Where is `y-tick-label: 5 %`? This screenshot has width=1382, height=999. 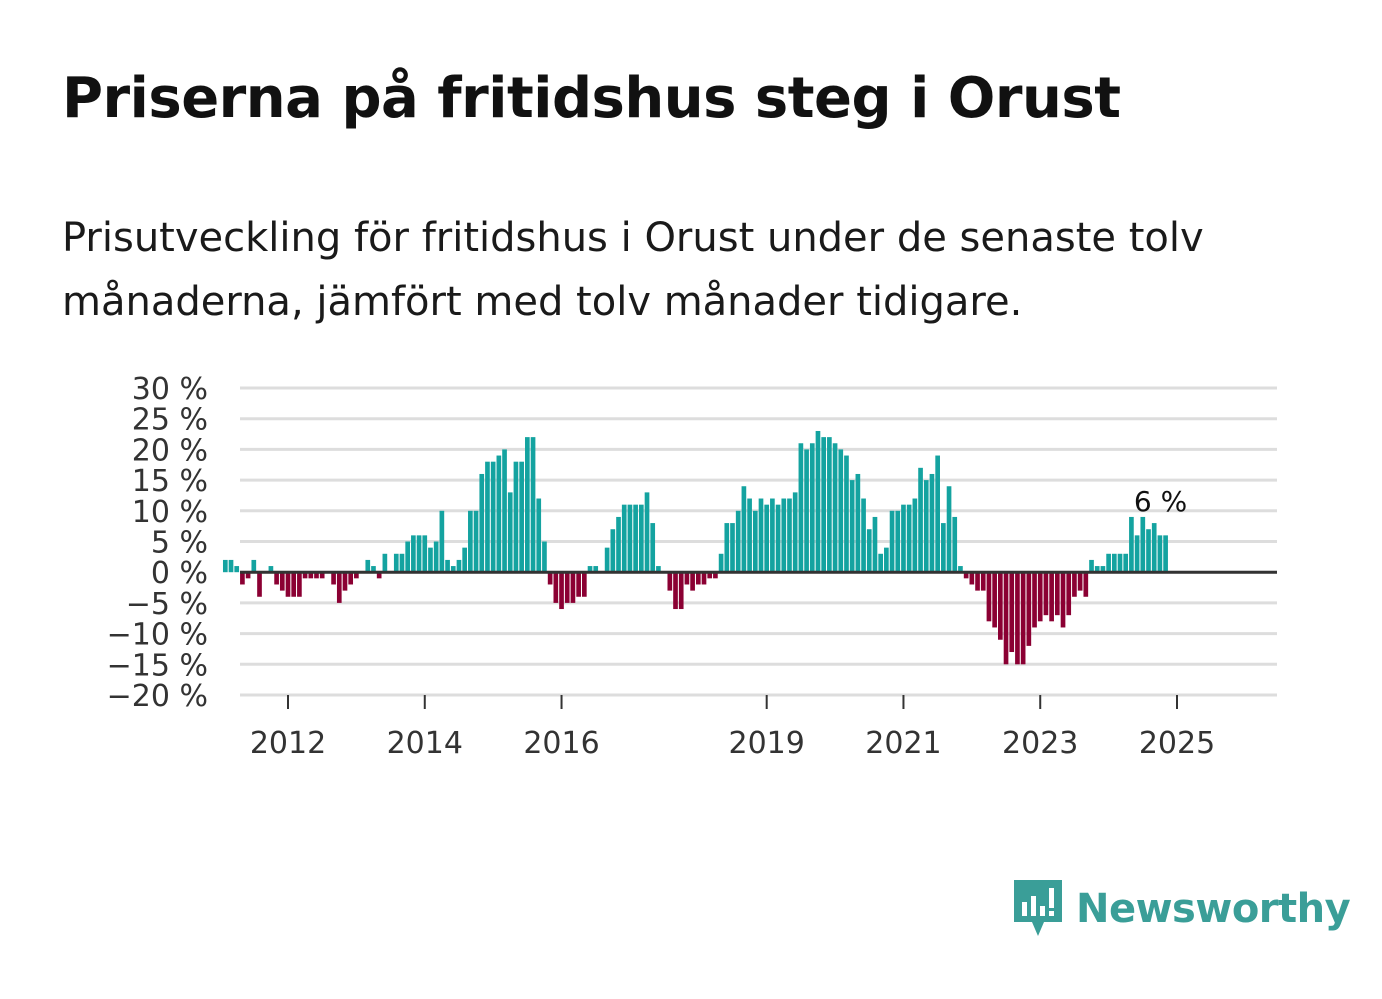
y-tick-label: 5 % is located at coordinates (179, 543).